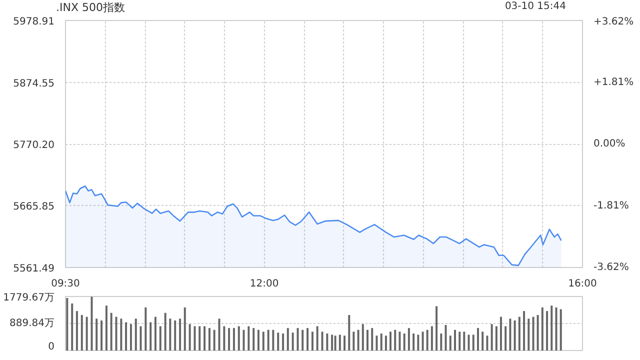  Describe the element at coordinates (34, 269) in the screenshot. I see `y-tick-label: 5561.49` at that location.